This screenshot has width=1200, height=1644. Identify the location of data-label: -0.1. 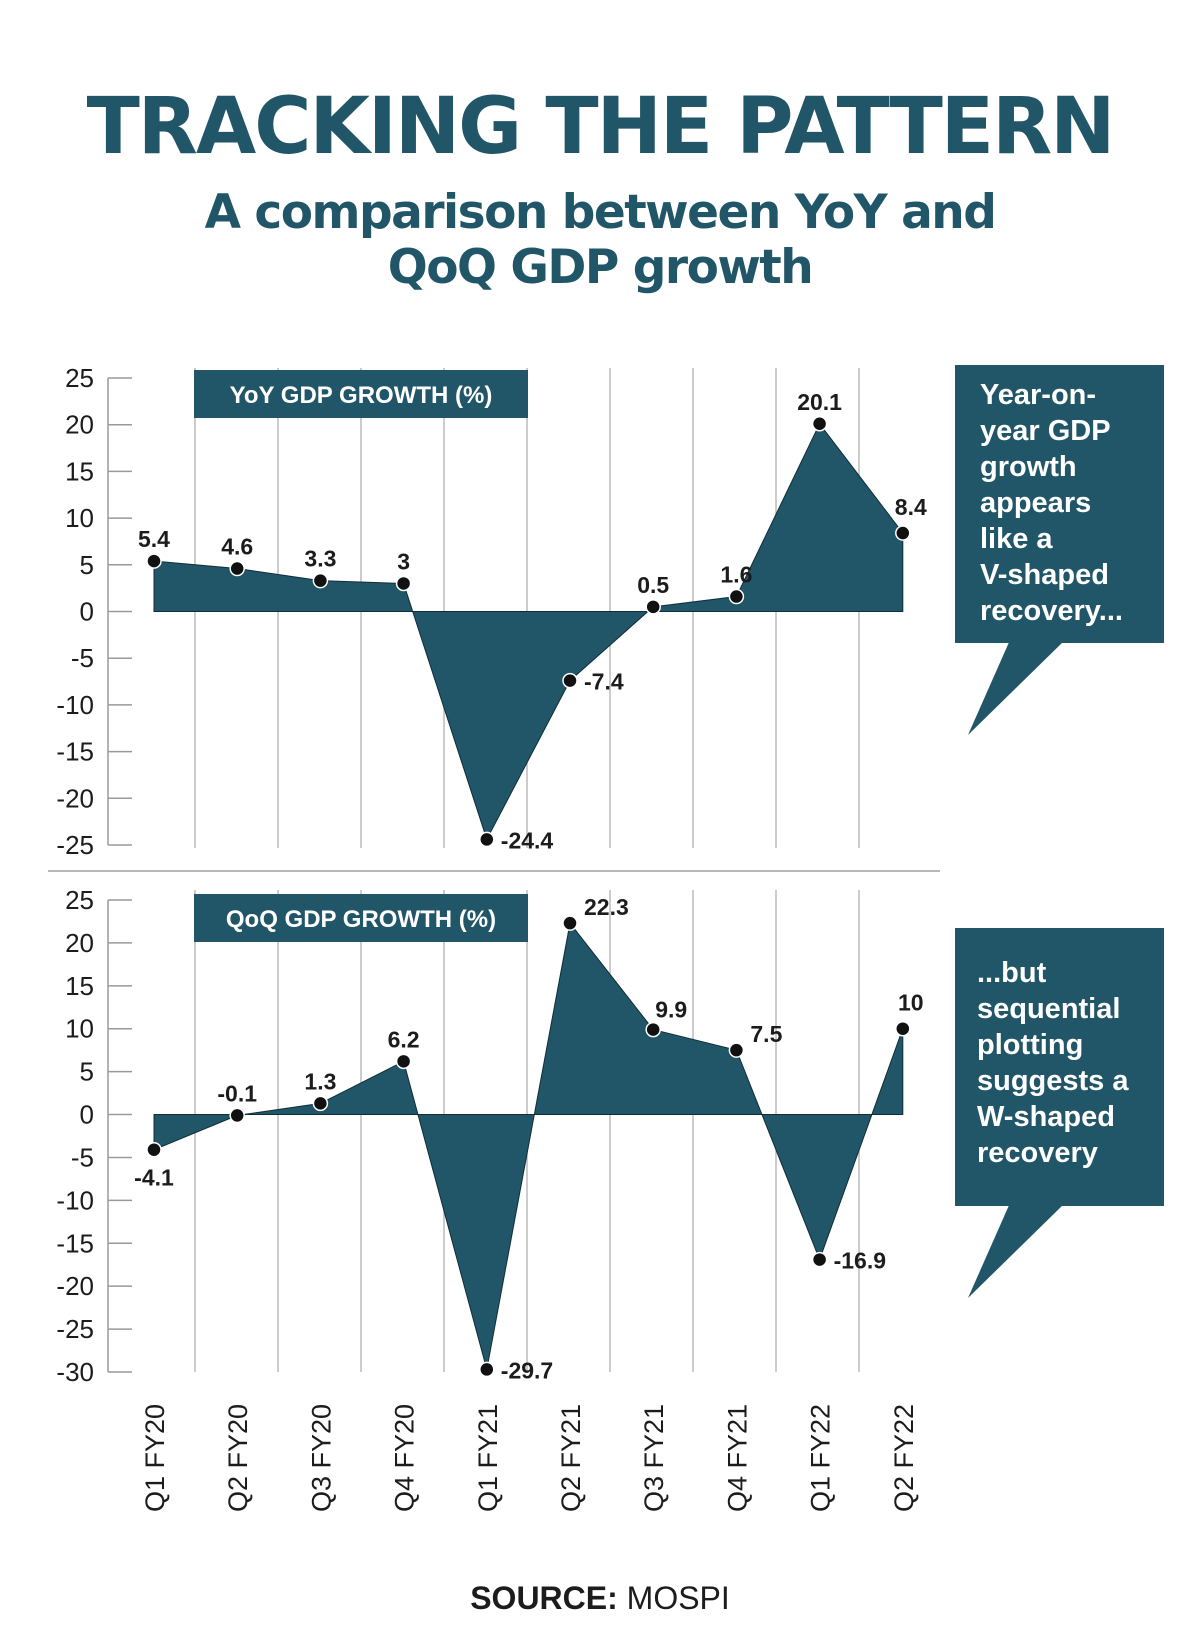
(237, 1093).